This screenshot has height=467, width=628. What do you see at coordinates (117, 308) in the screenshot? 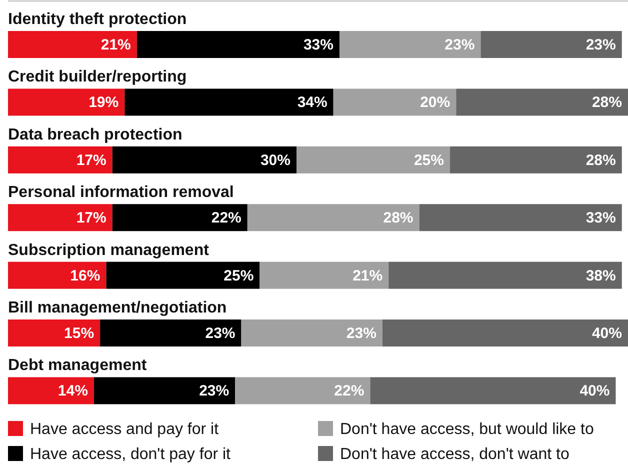
I see `y-tick-label: Bill management/negotiation` at bounding box center [117, 308].